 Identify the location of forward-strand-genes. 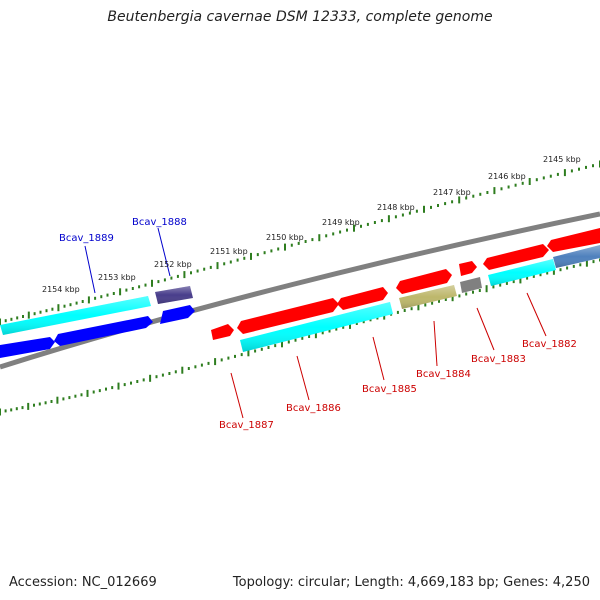
(405, 290).